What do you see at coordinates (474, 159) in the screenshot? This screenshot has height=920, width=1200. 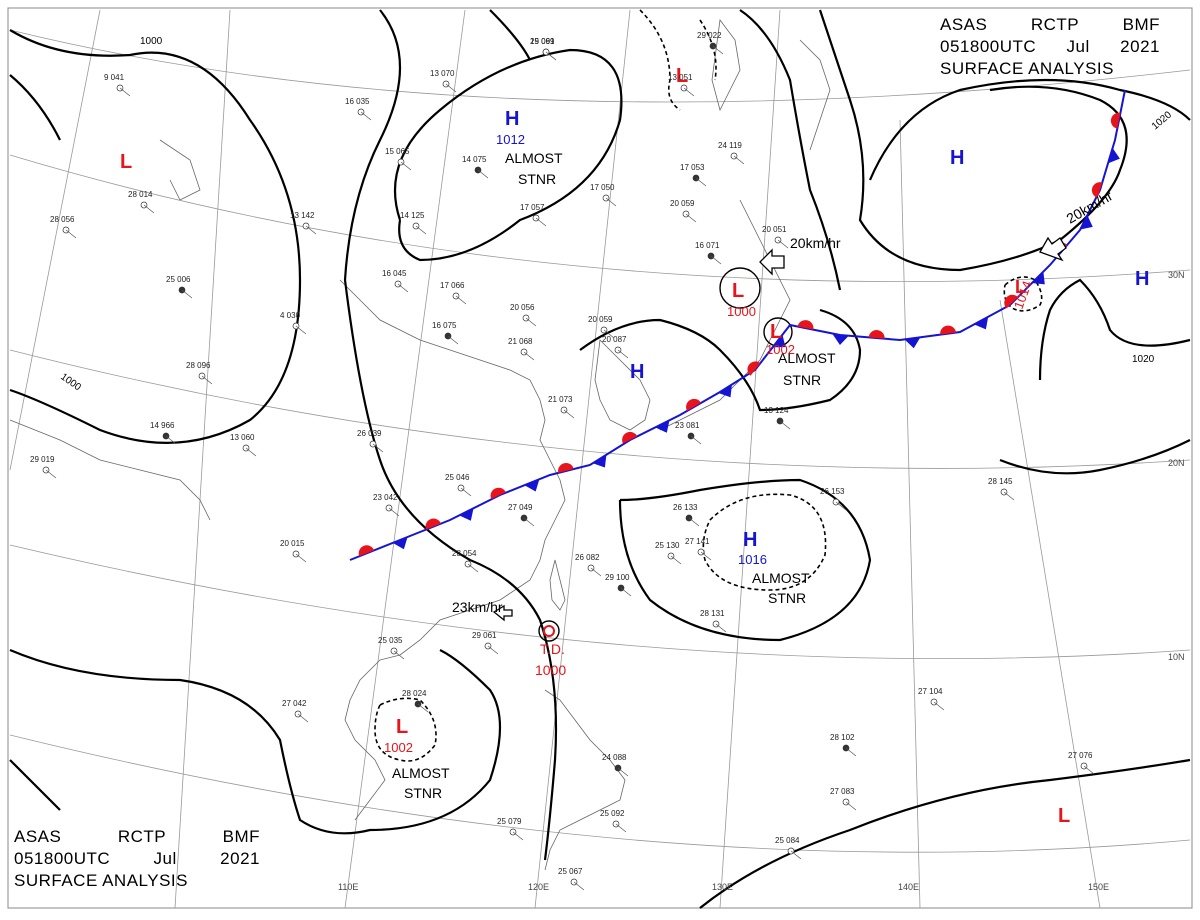 I see `station-value: 14 075` at bounding box center [474, 159].